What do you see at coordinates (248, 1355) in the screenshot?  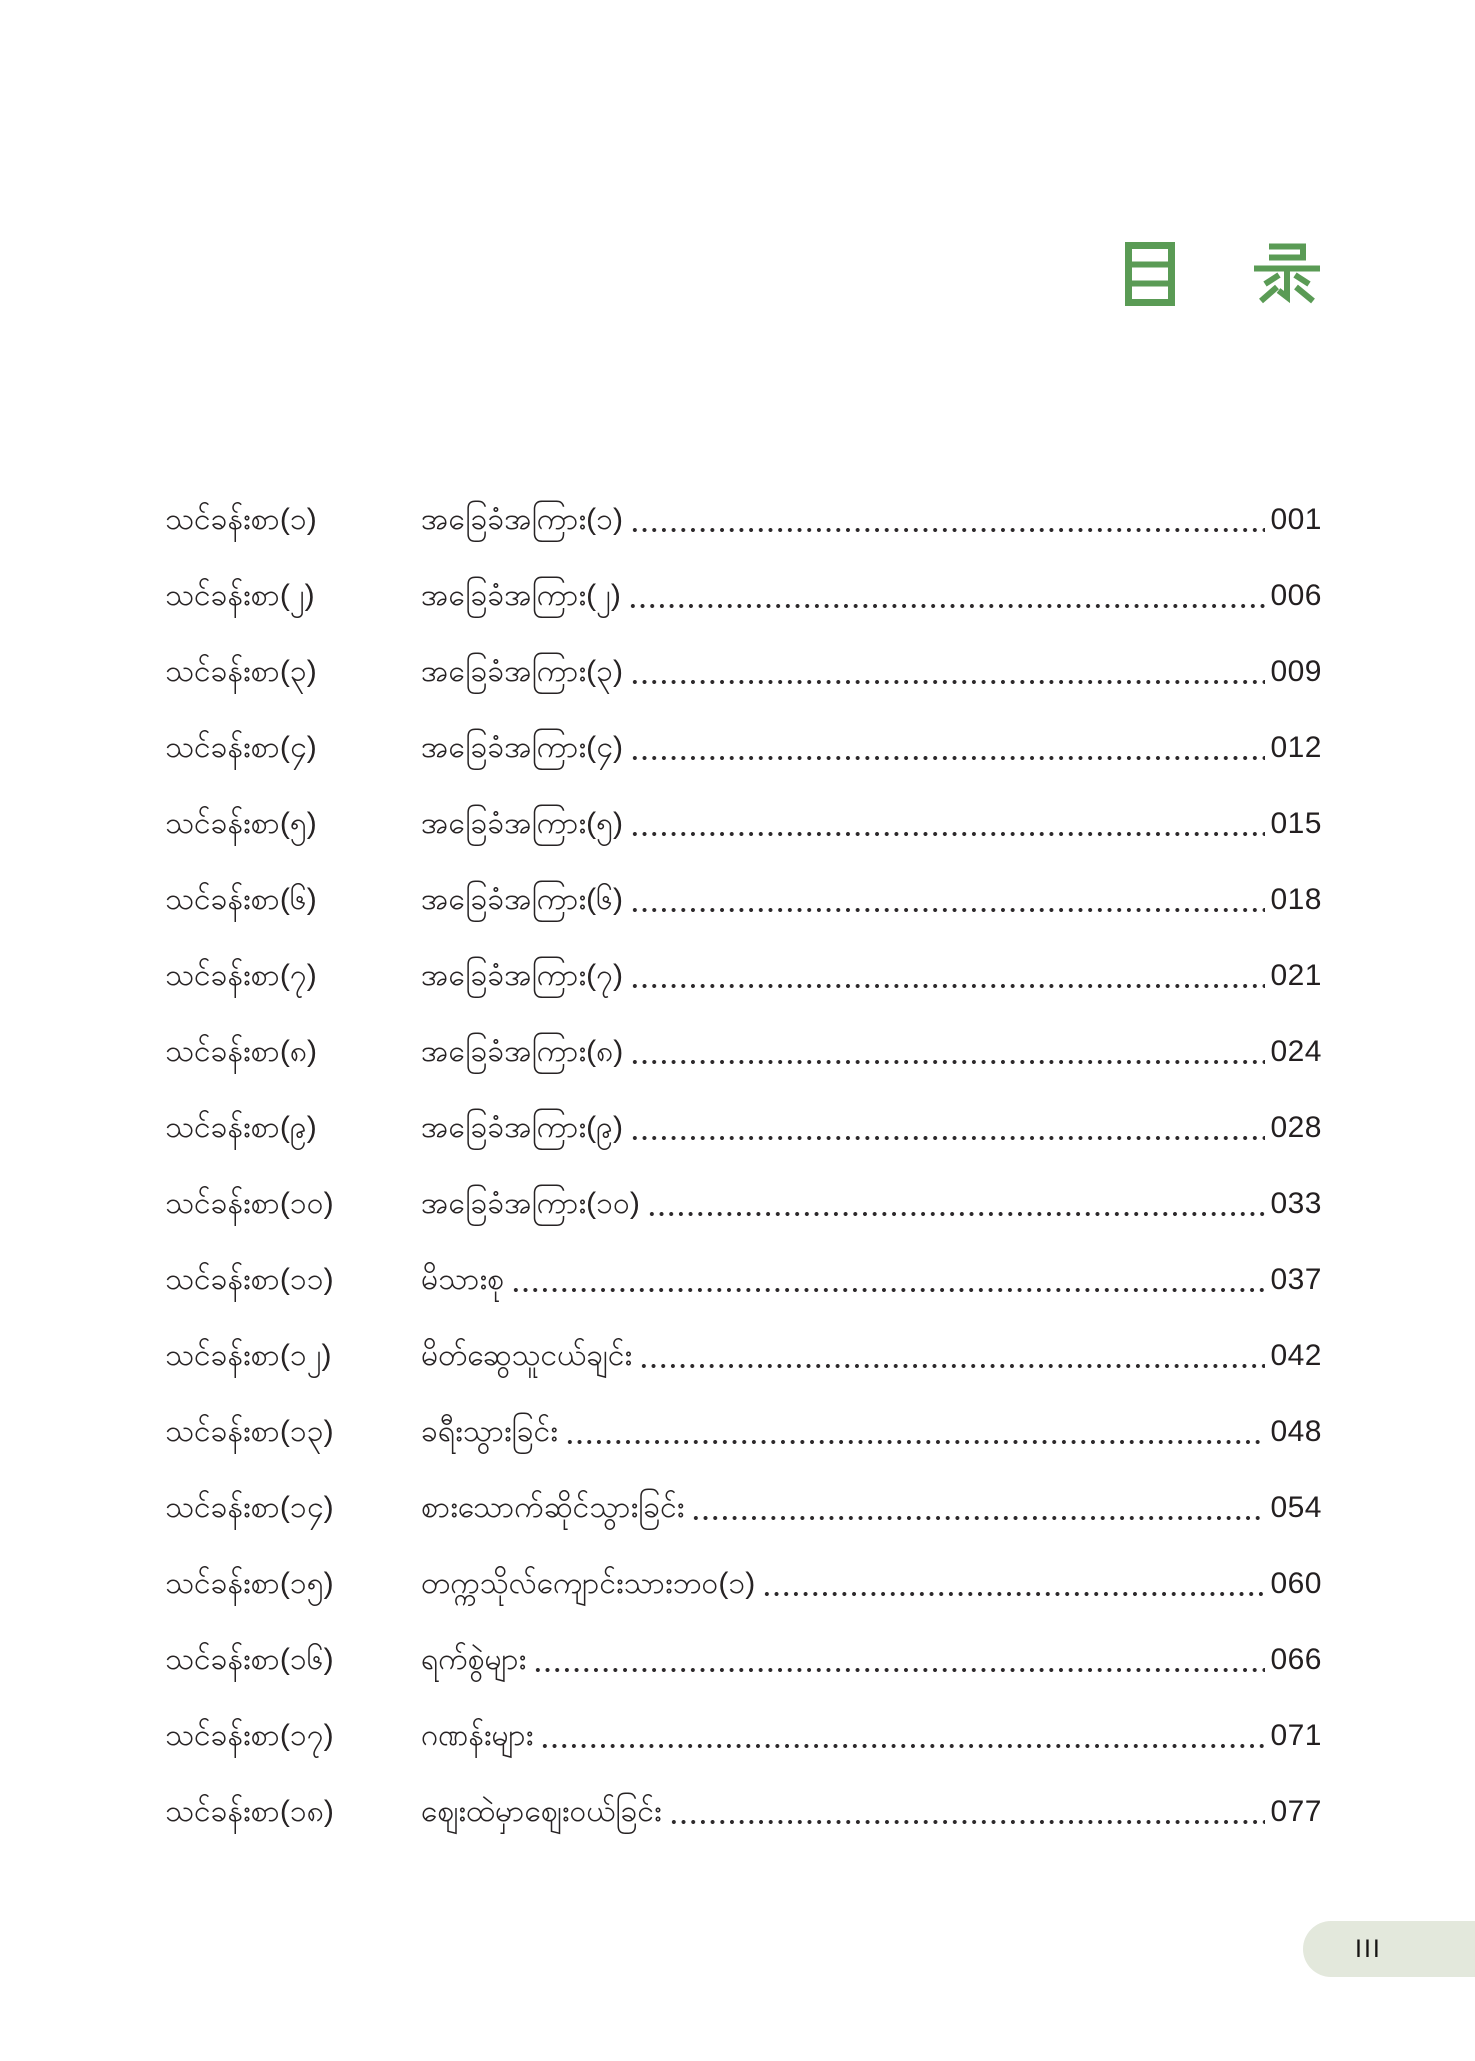 I see `lesson-label: သင်ခန်းစာ(၁၂)` at bounding box center [248, 1355].